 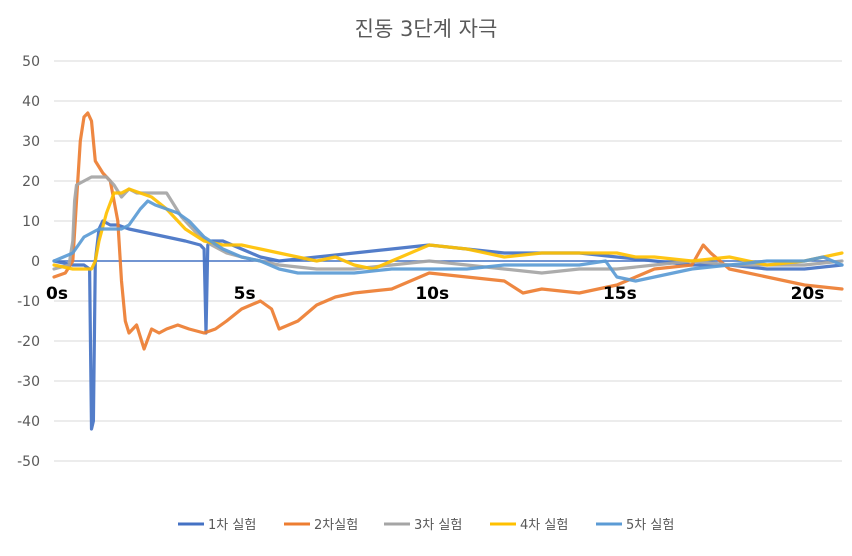 What do you see at coordinates (808, 294) in the screenshot?
I see `x-tick-label: 20s` at bounding box center [808, 294].